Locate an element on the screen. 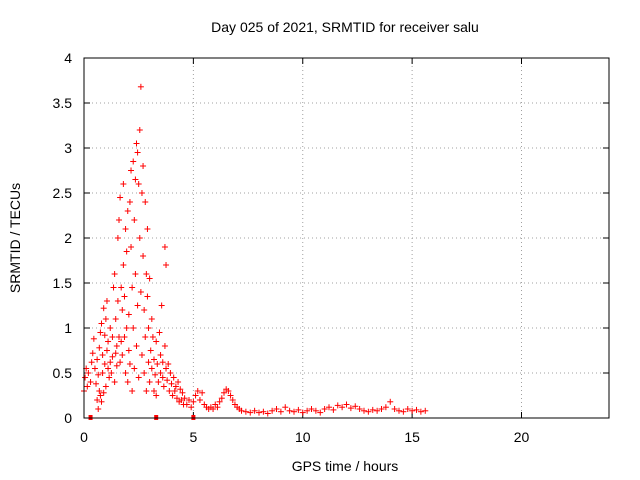 This screenshot has width=640, height=480. y-tick-label: 1.5 is located at coordinates (63, 283).